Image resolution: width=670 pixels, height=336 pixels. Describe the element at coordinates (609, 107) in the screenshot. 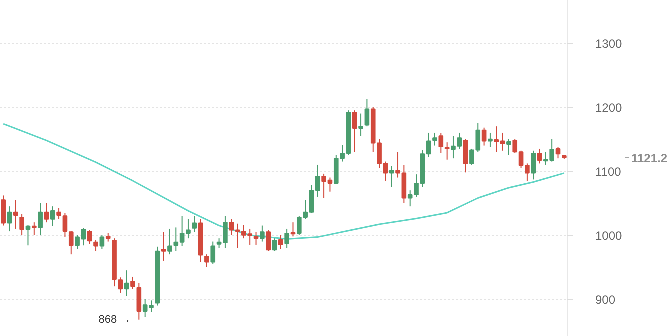

I see `y-tick-label: 1200` at that location.